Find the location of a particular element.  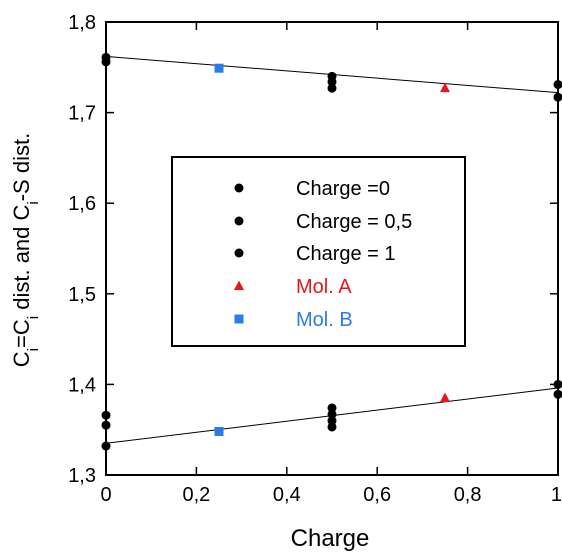

x-tick-label: 1 is located at coordinates (556, 495).